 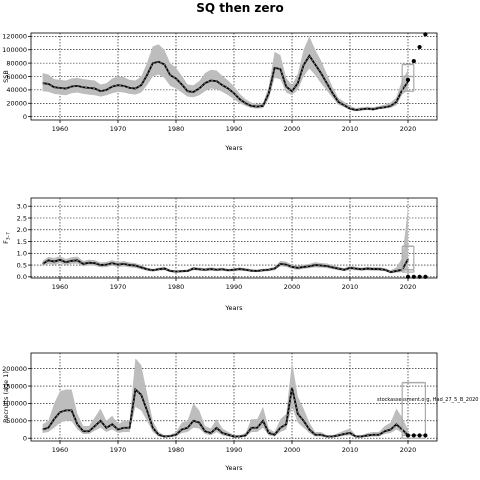 I want to click on recruitment-xlabel: Years, so click(x=233, y=468).